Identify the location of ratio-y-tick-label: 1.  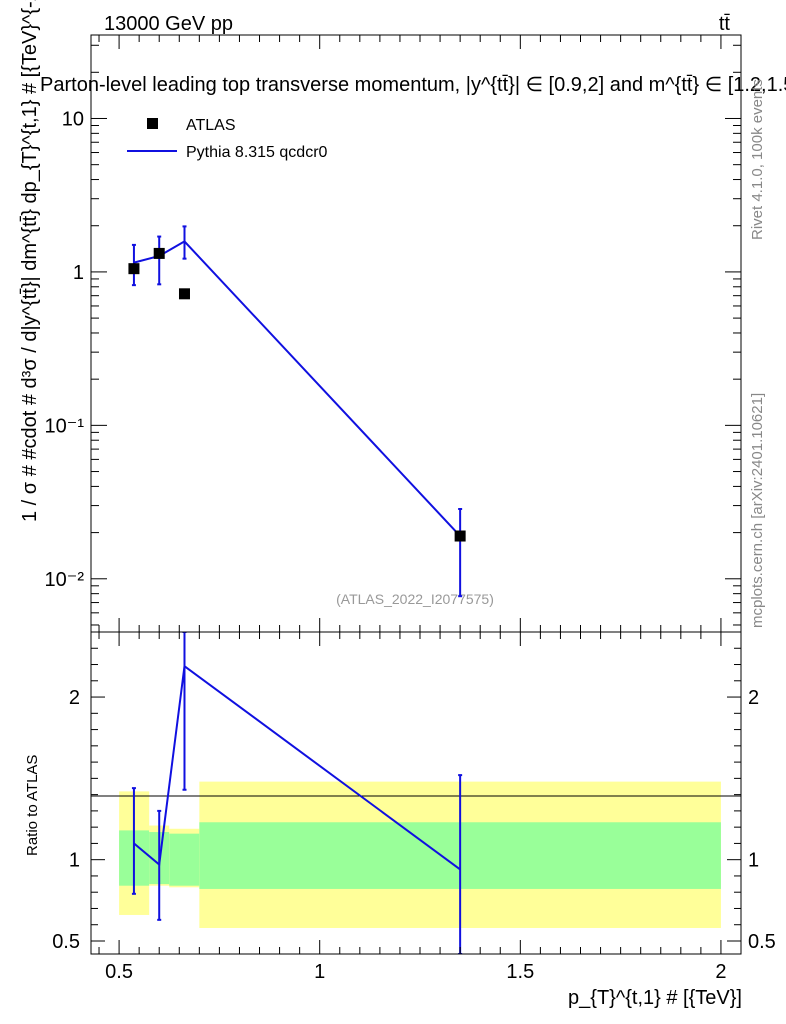
(74, 861).